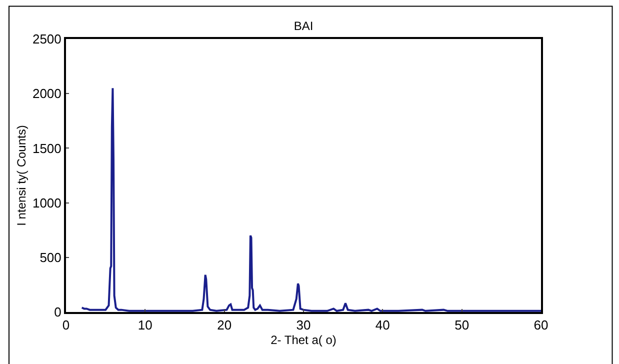 Image resolution: width=619 pixels, height=364 pixels. I want to click on chart-title: BAI, so click(304, 26).